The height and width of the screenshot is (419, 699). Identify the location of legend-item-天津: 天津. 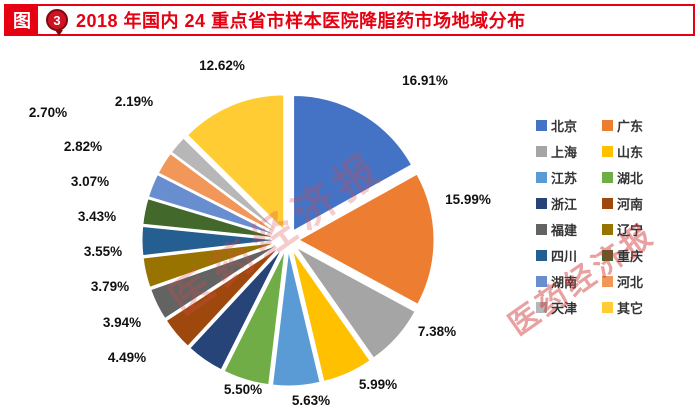
(567, 307).